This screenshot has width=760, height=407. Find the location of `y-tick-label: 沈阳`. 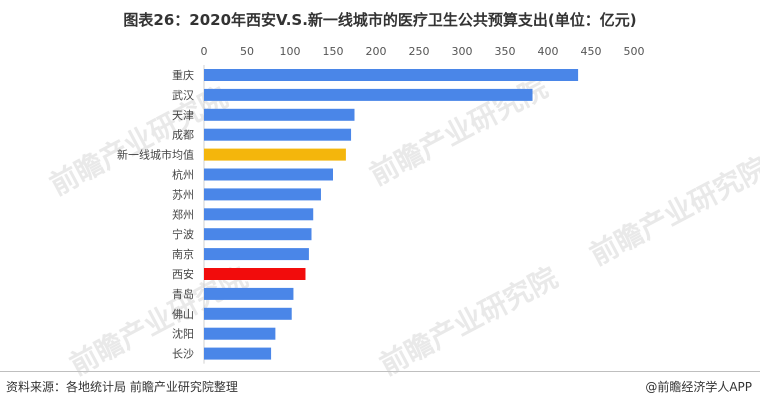

y-tick-label: 沈阳 is located at coordinates (183, 334).